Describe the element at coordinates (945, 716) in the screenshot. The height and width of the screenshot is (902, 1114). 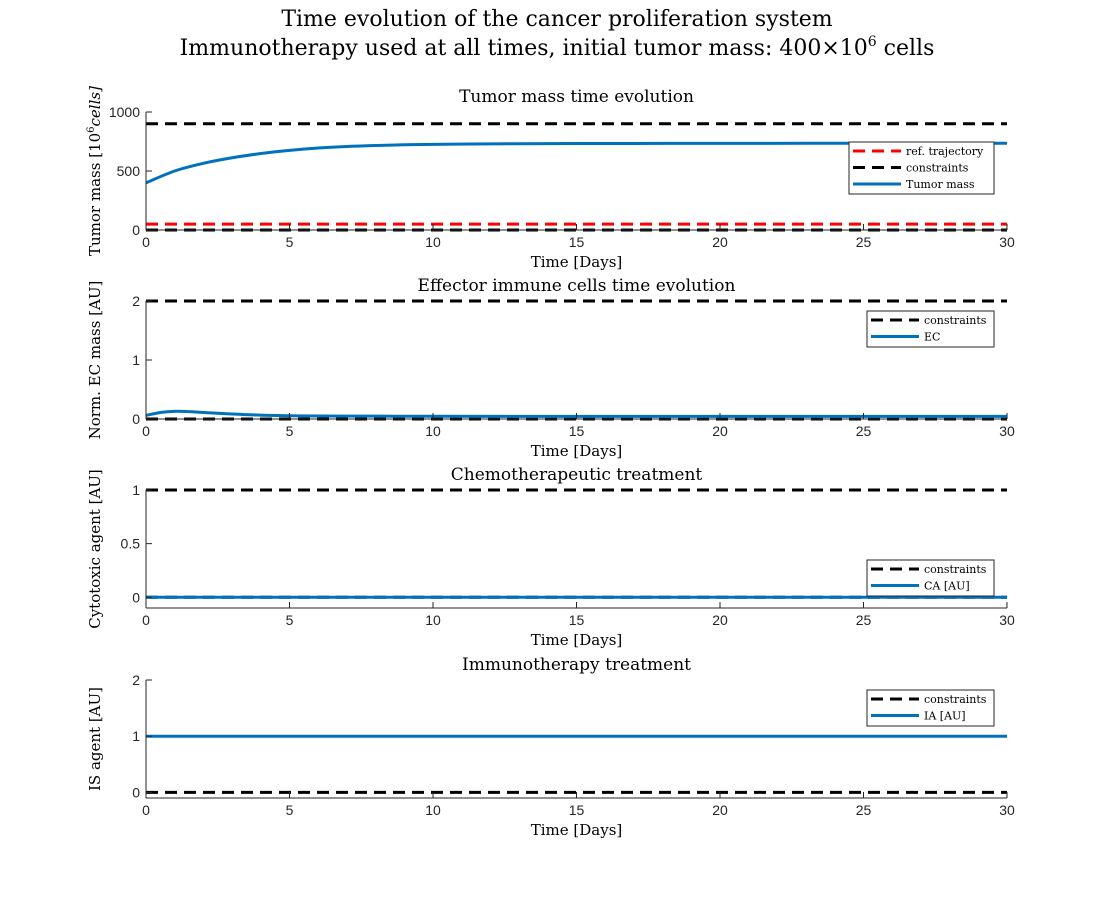
I see `legend-entry: IA [AU]` at that location.